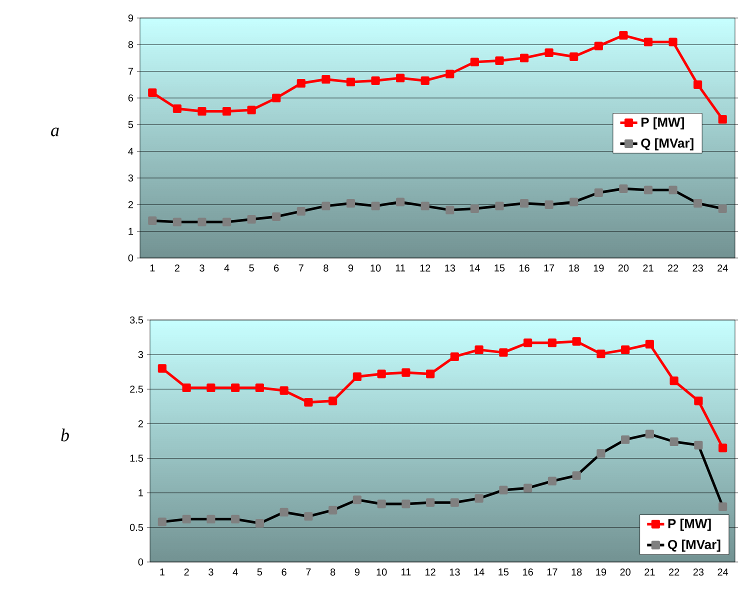  Describe the element at coordinates (425, 268) in the screenshot. I see `x-tick-label: 12` at that location.